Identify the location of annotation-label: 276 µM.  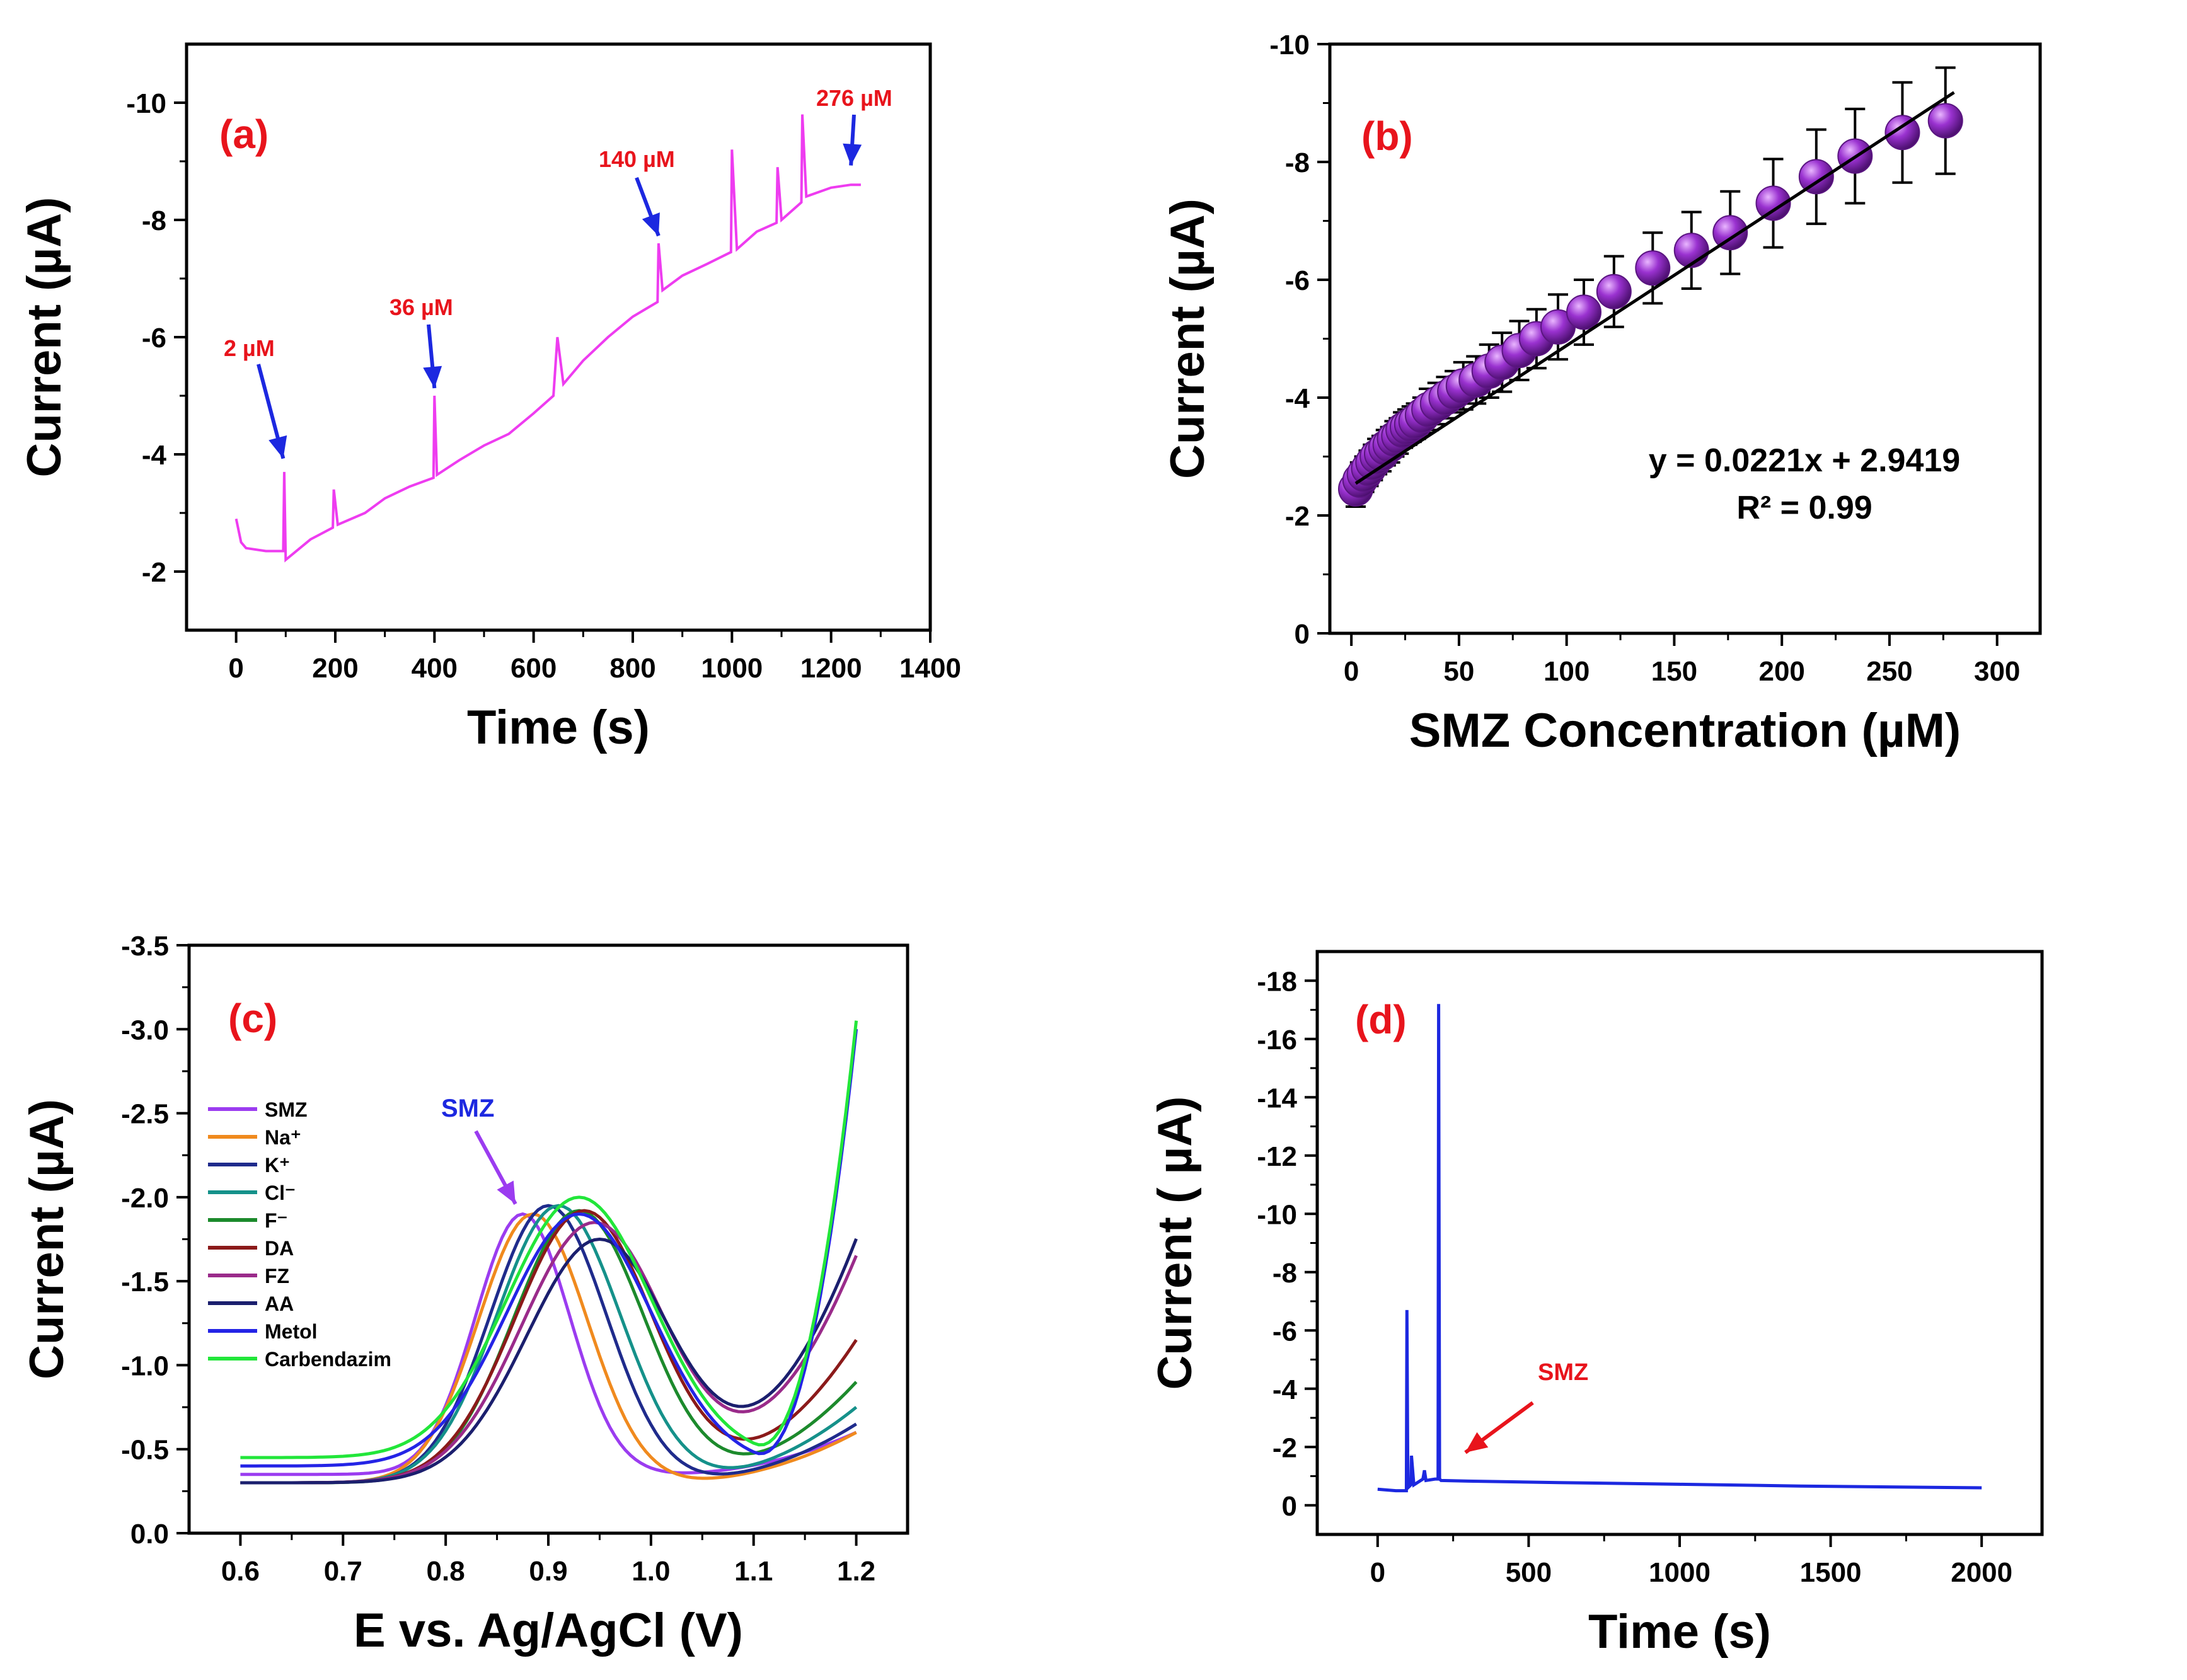
(854, 98).